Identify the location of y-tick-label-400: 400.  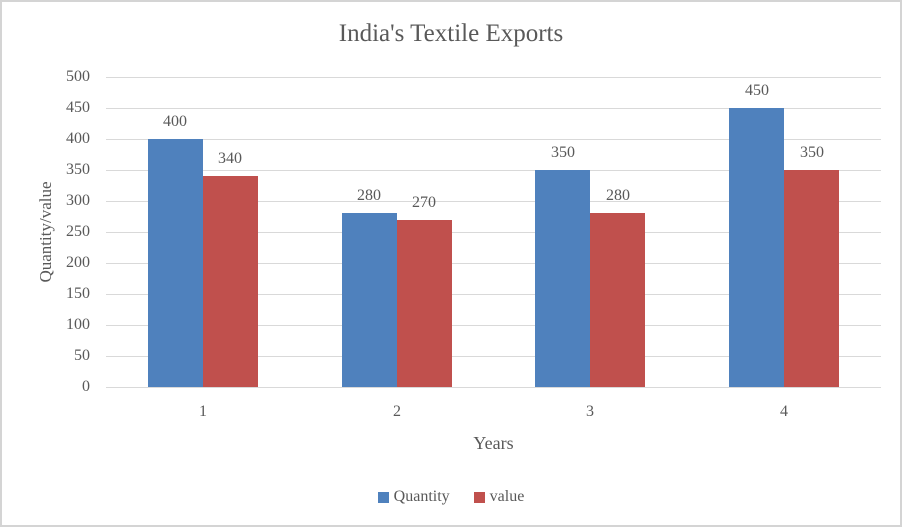
(78, 138).